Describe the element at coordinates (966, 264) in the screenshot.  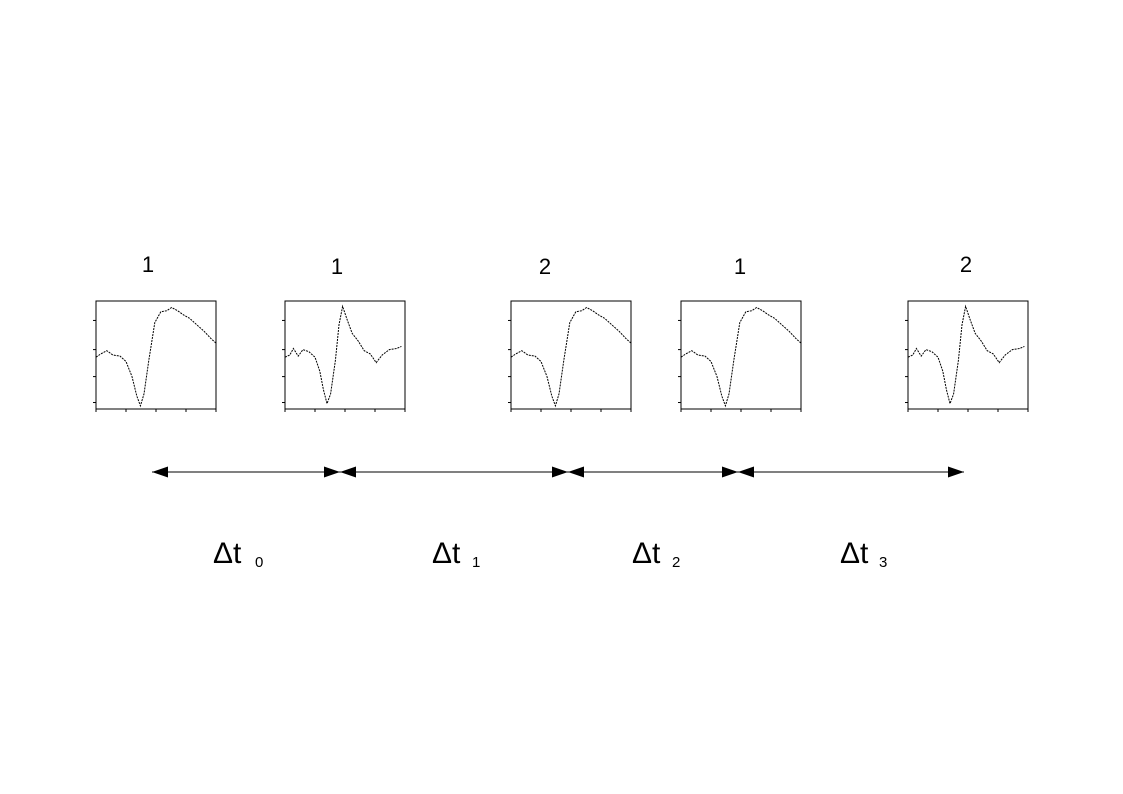
I see `spike-label-5: 2` at that location.